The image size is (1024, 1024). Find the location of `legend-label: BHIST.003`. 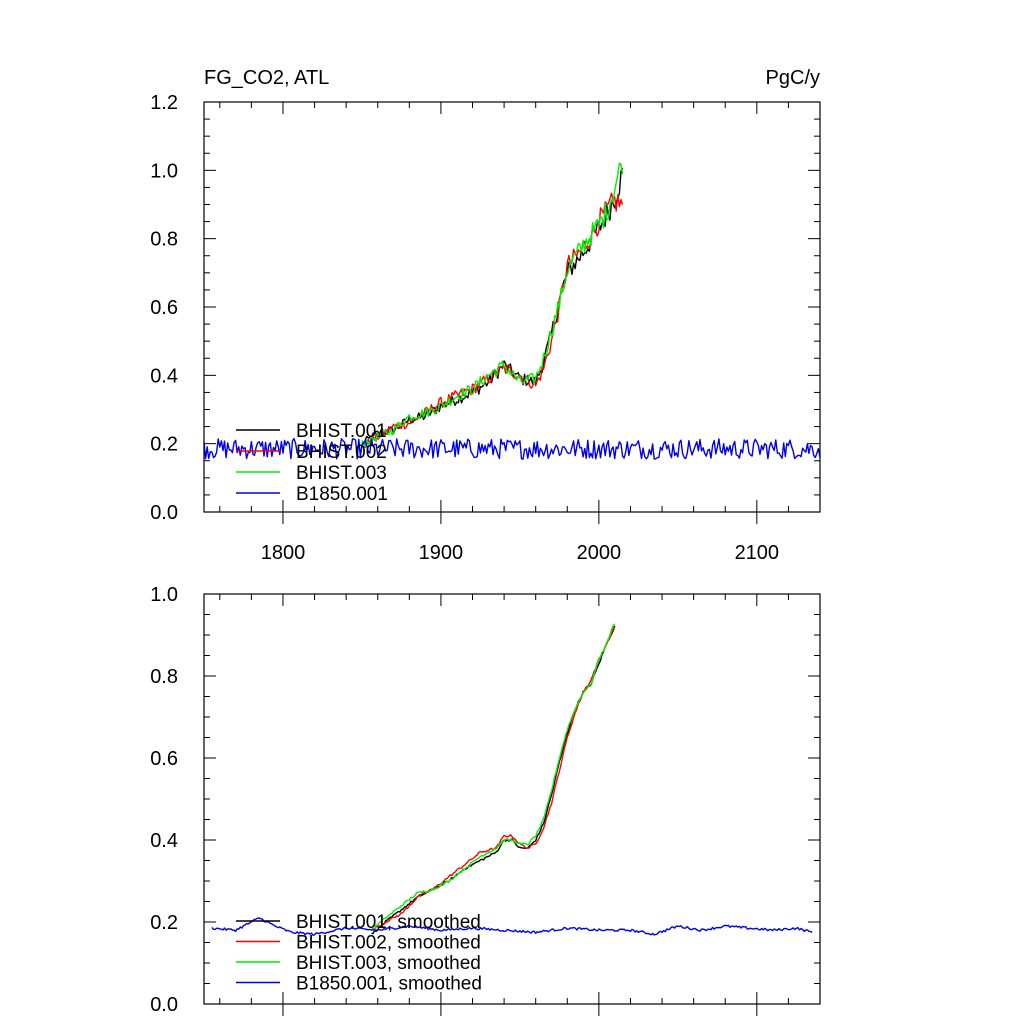

legend-label: BHIST.003 is located at coordinates (341, 473).